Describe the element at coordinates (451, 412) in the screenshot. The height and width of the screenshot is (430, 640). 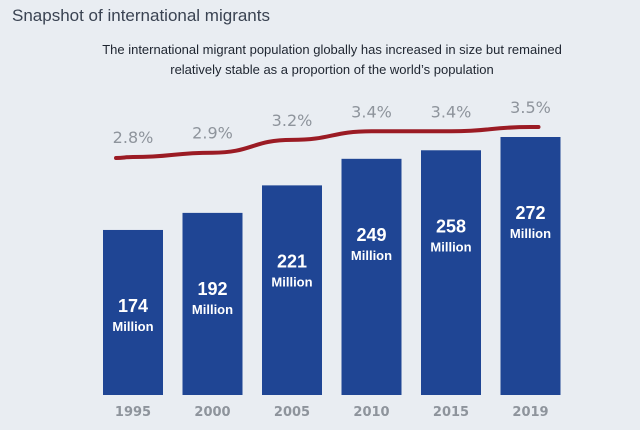
I see `x-tick-2015: 2015` at that location.